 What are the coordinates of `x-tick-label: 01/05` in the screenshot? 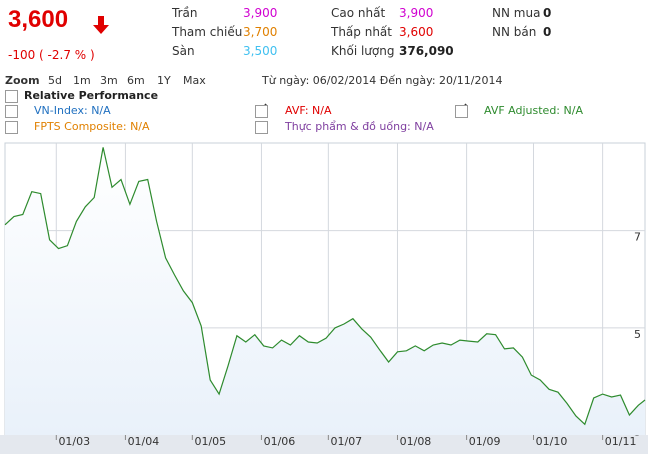 It's located at (210, 441).